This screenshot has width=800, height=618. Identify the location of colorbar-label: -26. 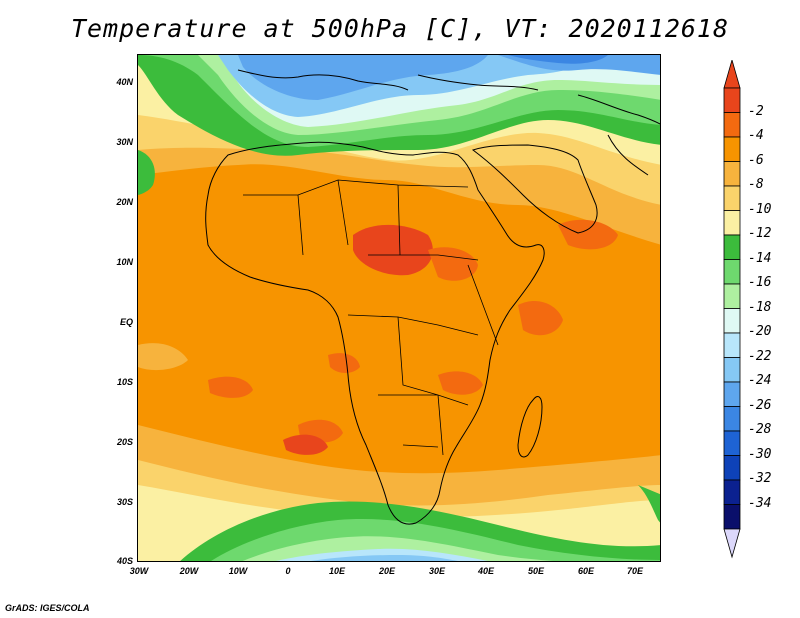
(760, 405).